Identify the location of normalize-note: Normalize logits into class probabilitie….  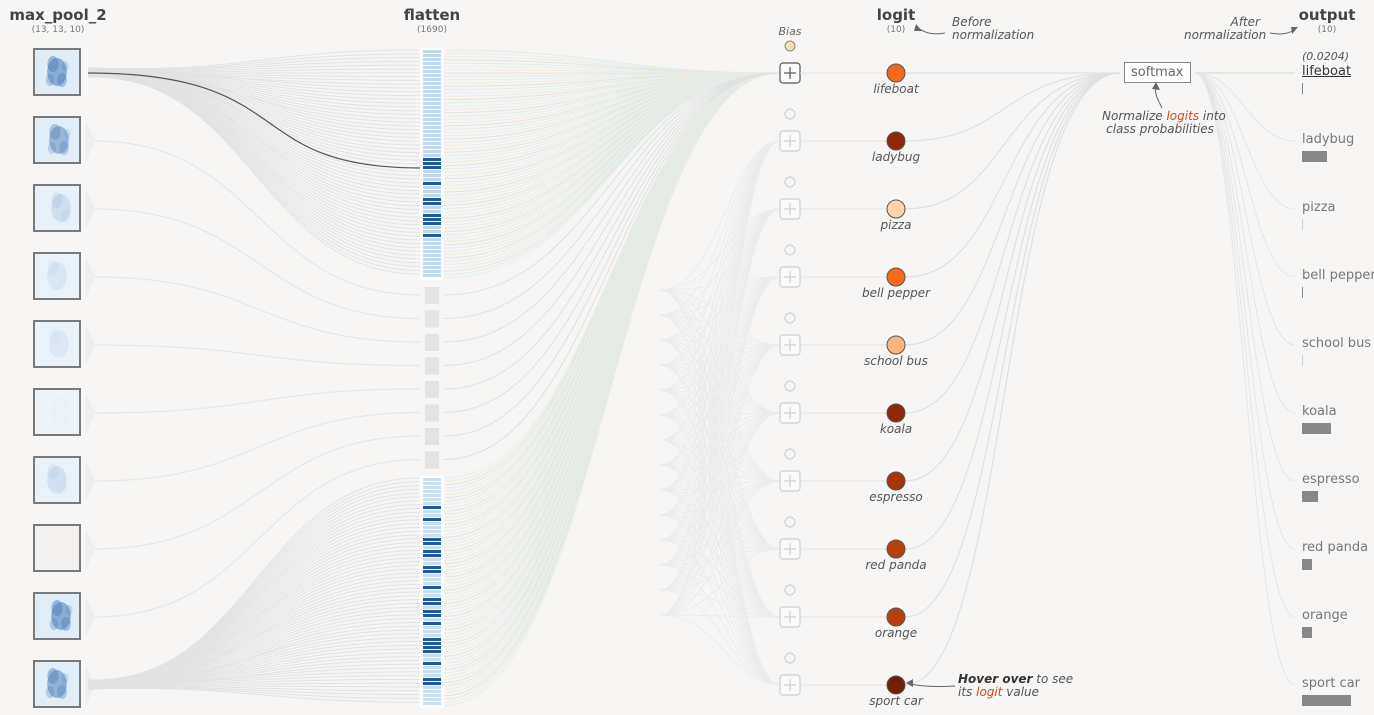
(1164, 122).